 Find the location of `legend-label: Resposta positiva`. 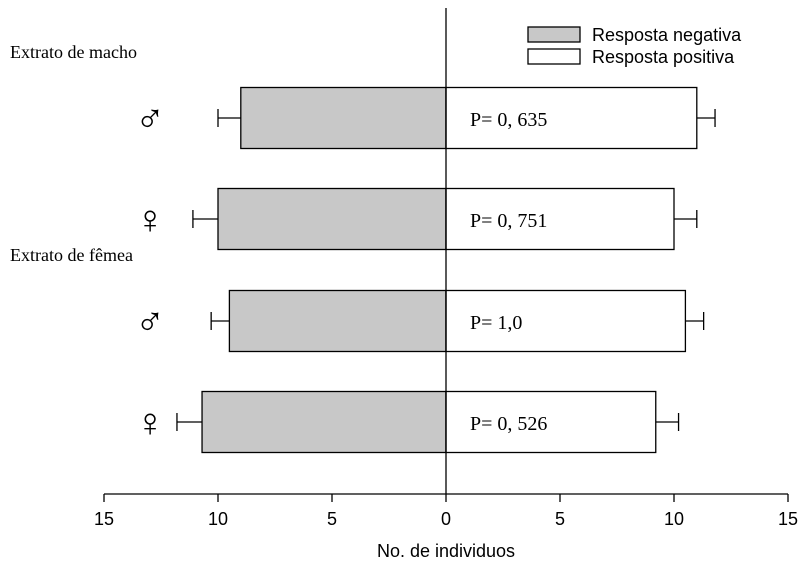

legend-label: Resposta positiva is located at coordinates (663, 57).